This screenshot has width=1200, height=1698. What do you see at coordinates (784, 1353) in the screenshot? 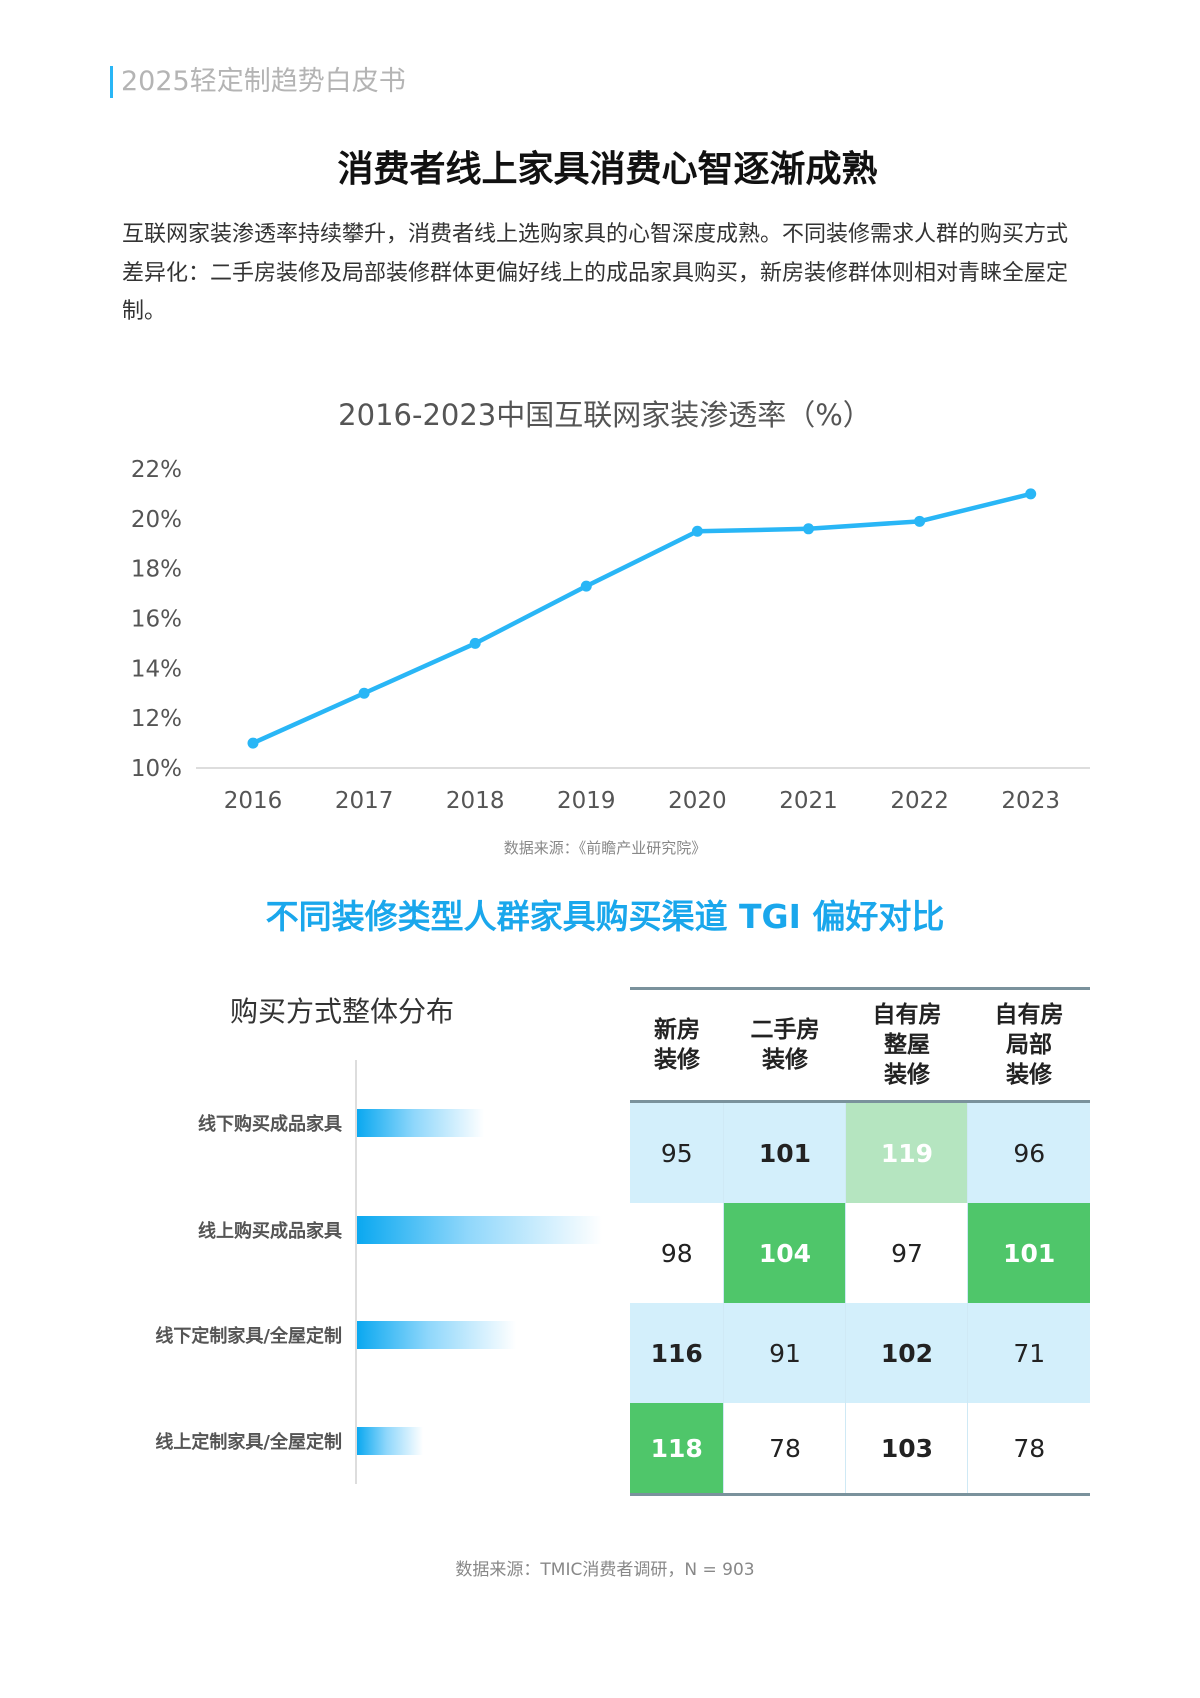
I see `tgi-cell: 91` at bounding box center [784, 1353].